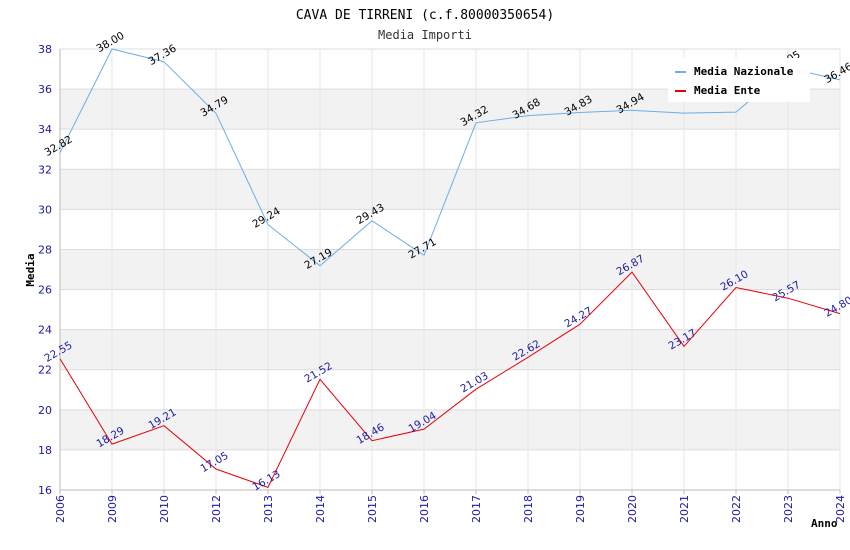 Image resolution: width=850 pixels, height=550 pixels. Describe the element at coordinates (45, 410) in the screenshot. I see `y-tick-label: 20` at that location.